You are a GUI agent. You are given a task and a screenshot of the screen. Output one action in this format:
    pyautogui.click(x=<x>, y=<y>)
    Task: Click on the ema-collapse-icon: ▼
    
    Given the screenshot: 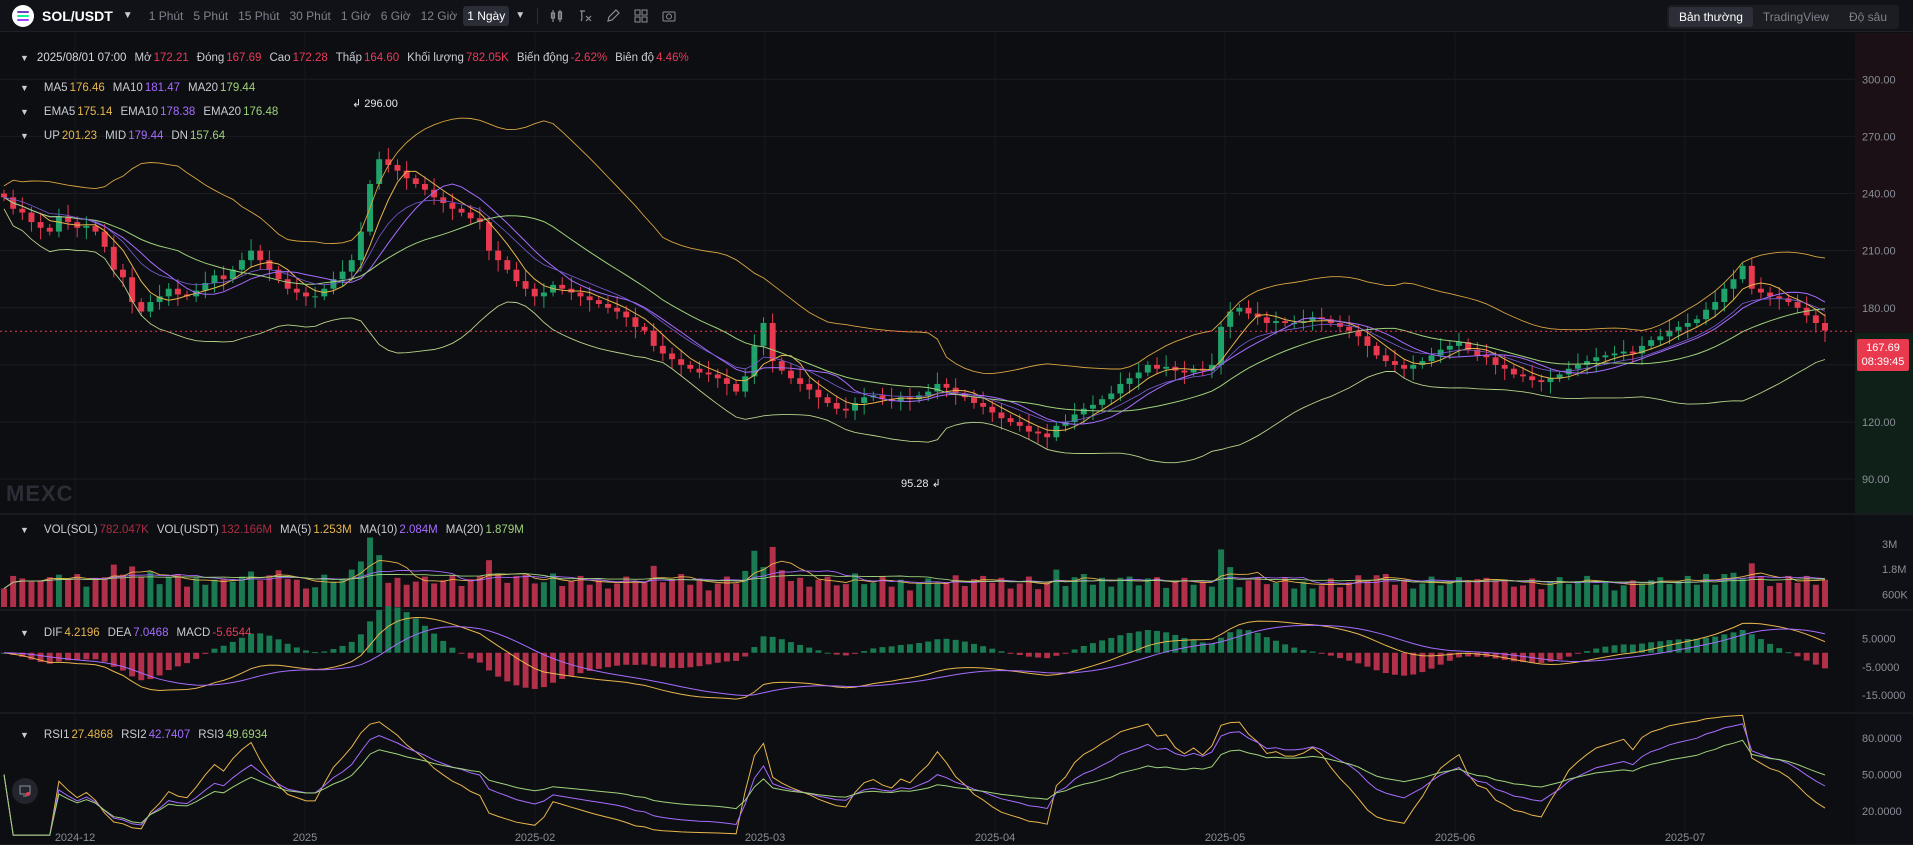 What is the action you would take?
    pyautogui.click(x=24, y=112)
    